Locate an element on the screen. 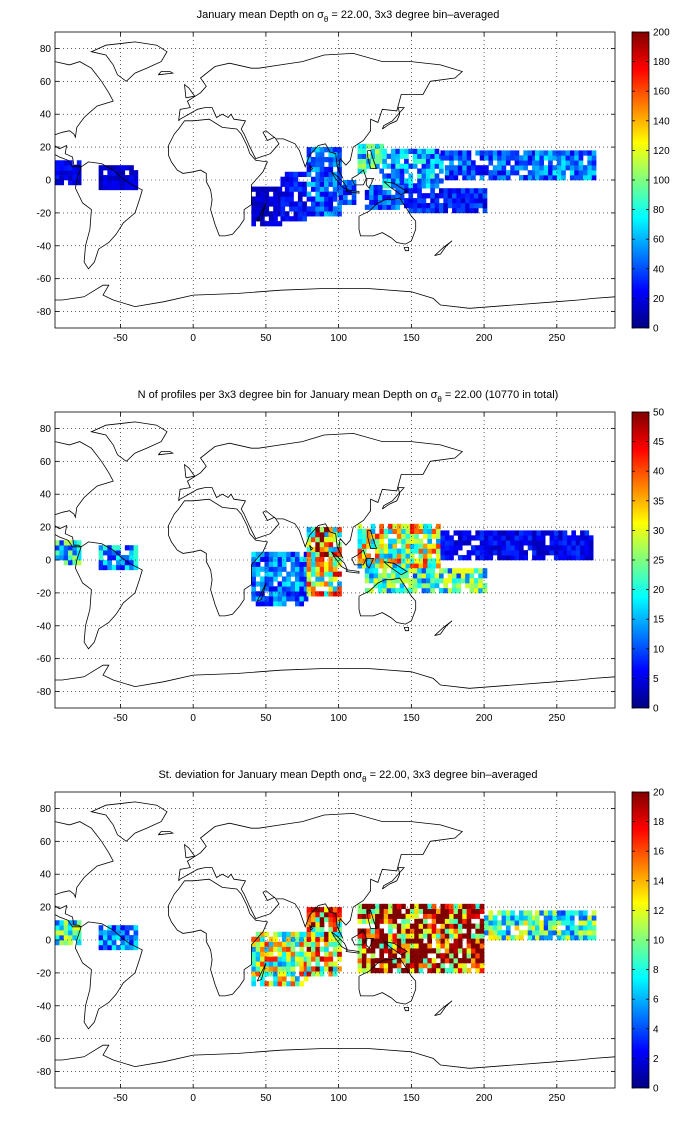  colorbar-tick-label: 40 is located at coordinates (659, 269).